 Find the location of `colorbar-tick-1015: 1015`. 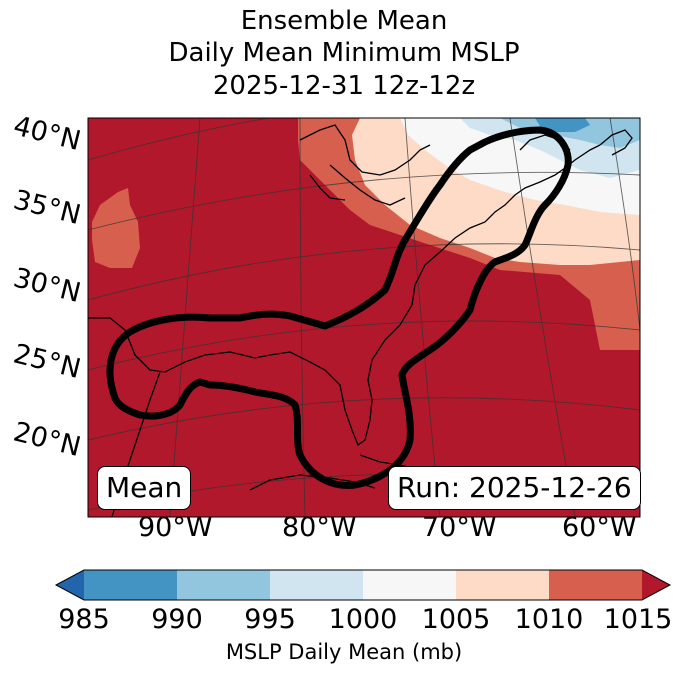

colorbar-tick-1015: 1015 is located at coordinates (638, 619).